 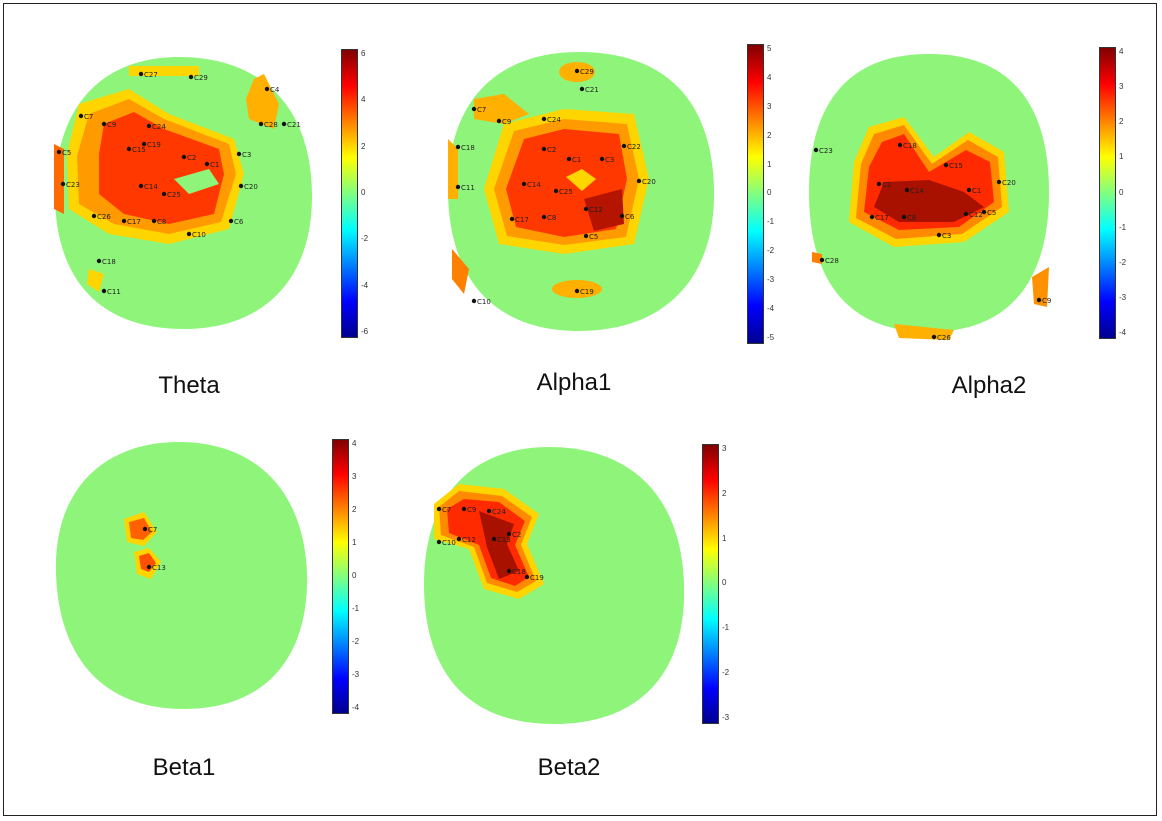 I want to click on colorbar-tick: -1, so click(x=1123, y=227).